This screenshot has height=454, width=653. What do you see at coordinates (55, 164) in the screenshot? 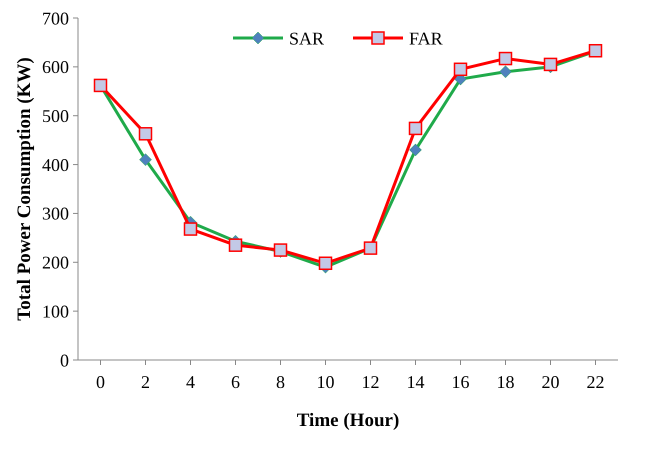
I see `y-tick-label: 400` at bounding box center [55, 164].